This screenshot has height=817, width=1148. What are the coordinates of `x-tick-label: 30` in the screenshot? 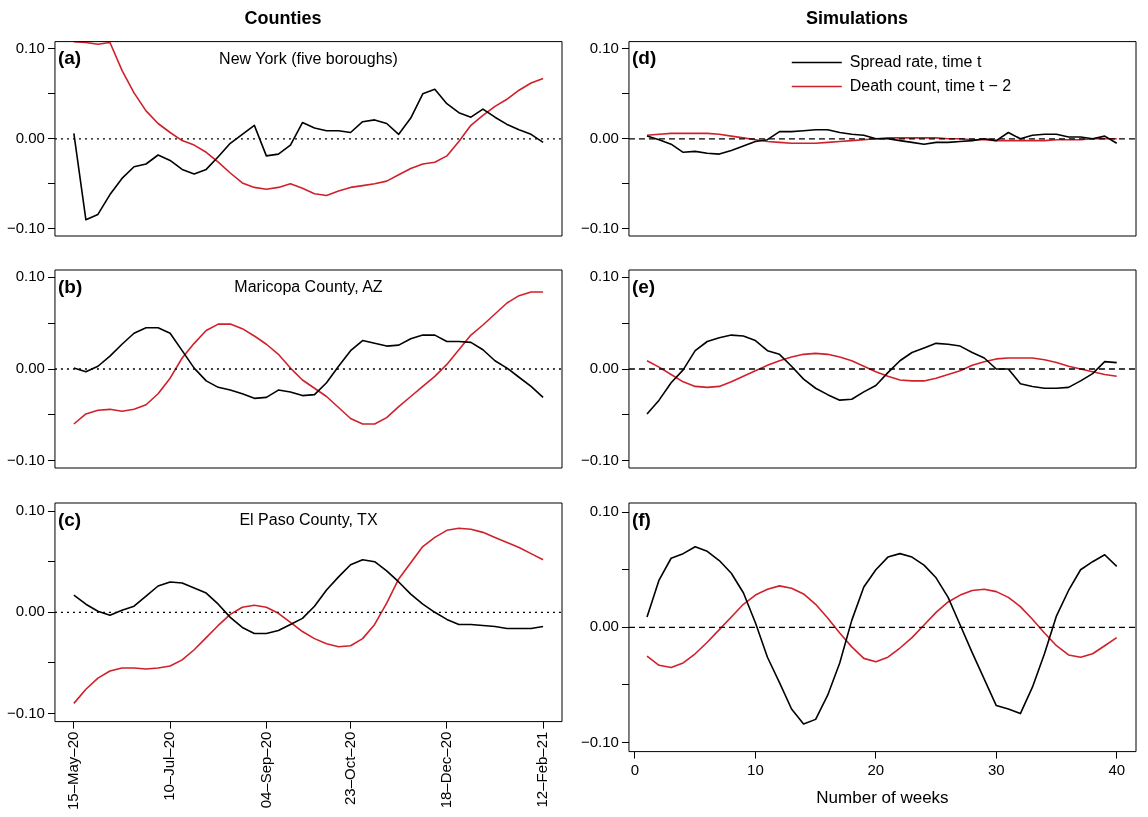 It's located at (996, 769).